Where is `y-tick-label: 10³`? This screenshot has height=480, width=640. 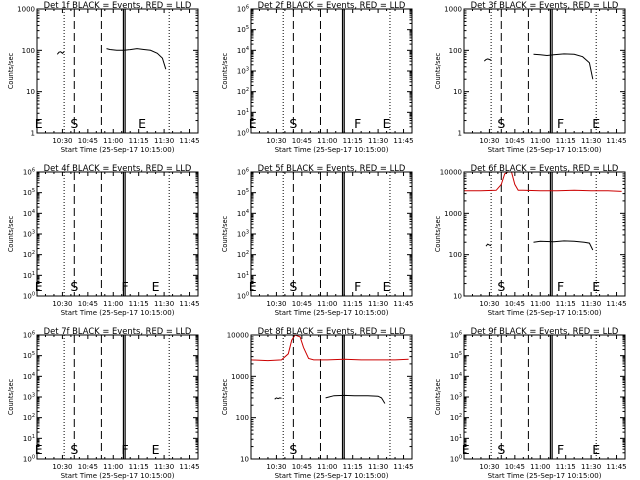
y-tick-label: 10³ is located at coordinates (29, 234).